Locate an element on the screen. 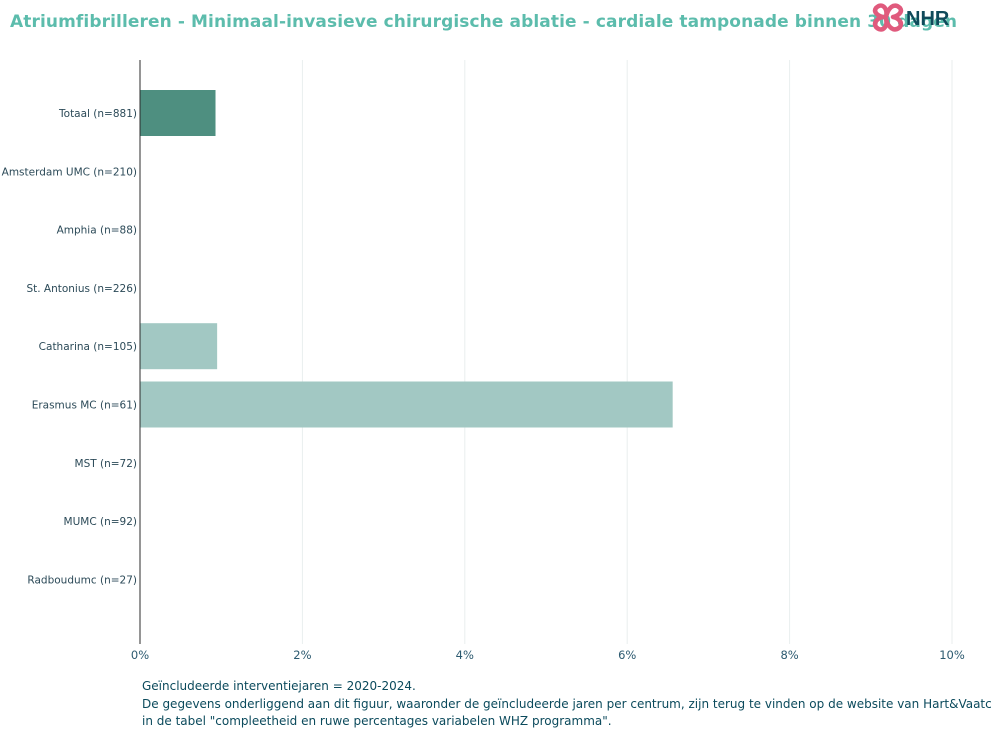  category-label: Amphia (n=88) is located at coordinates (97, 231).